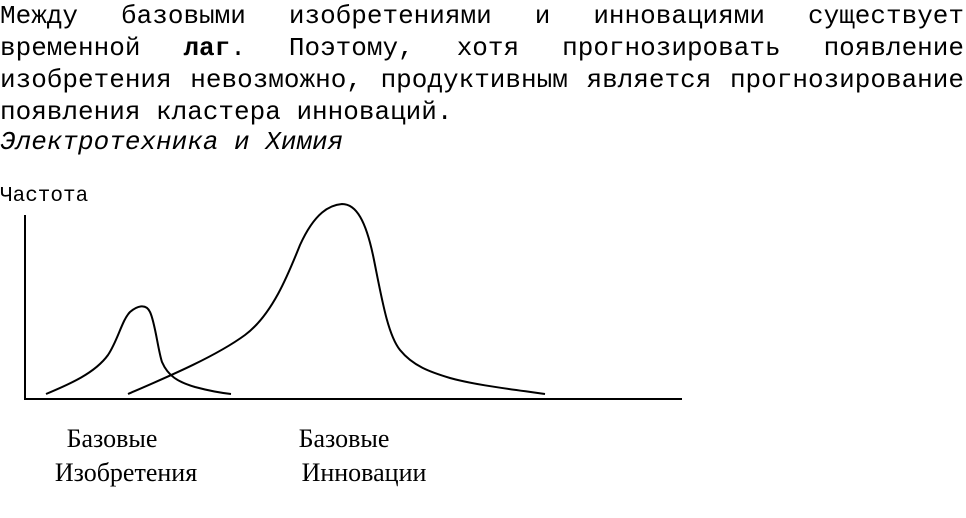 This screenshot has width=966, height=518. Describe the element at coordinates (44, 196) in the screenshot. I see `y-axis-label: Частота` at that location.